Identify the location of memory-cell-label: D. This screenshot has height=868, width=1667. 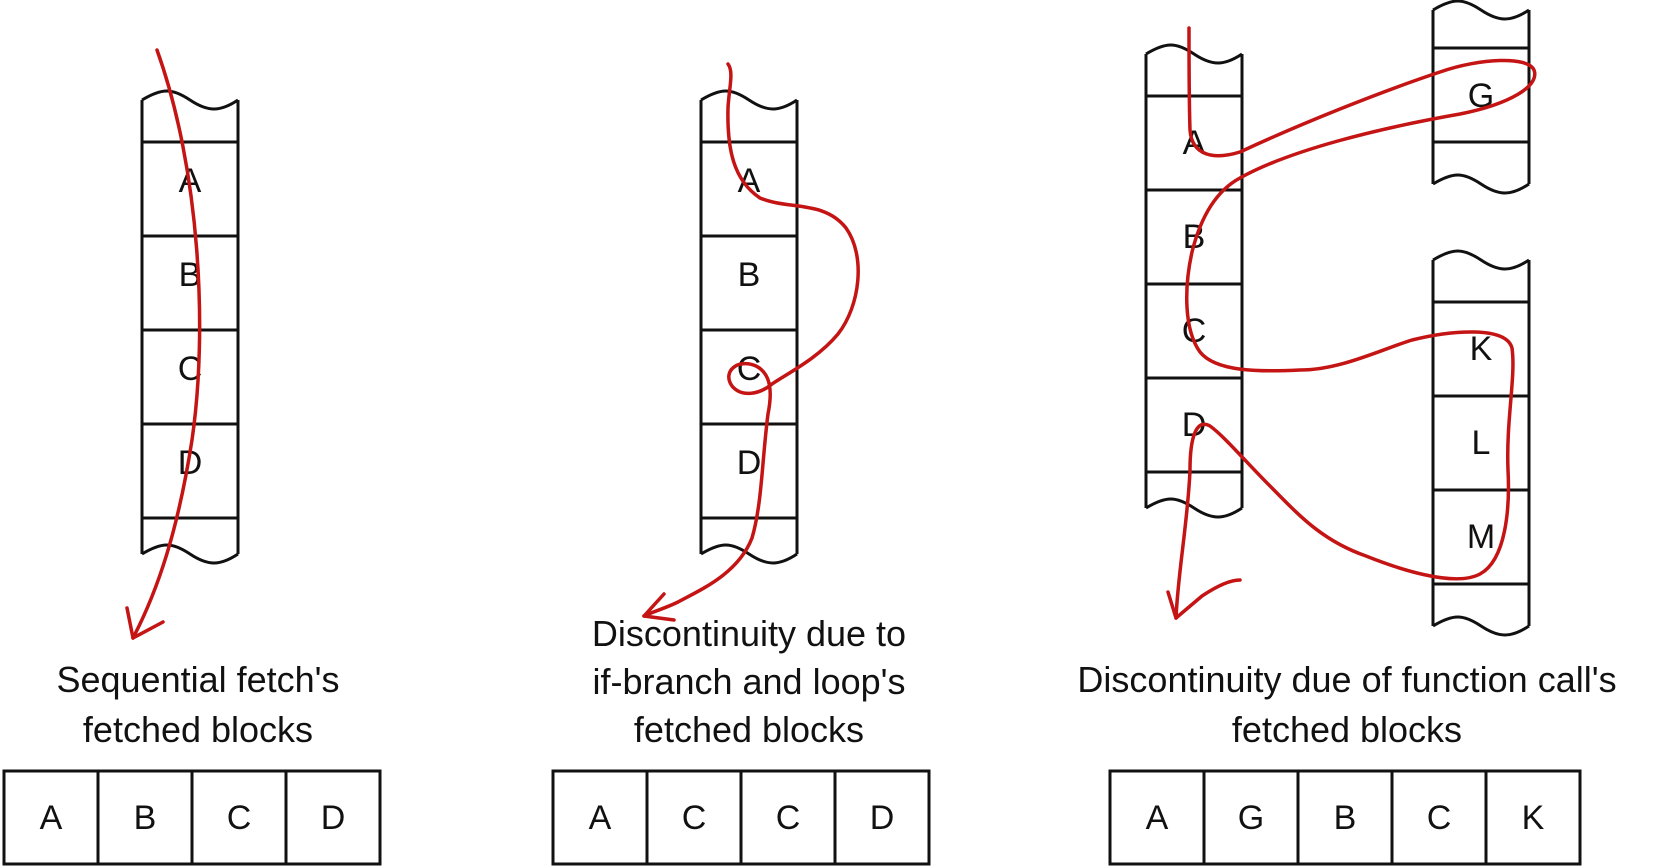
(749, 463).